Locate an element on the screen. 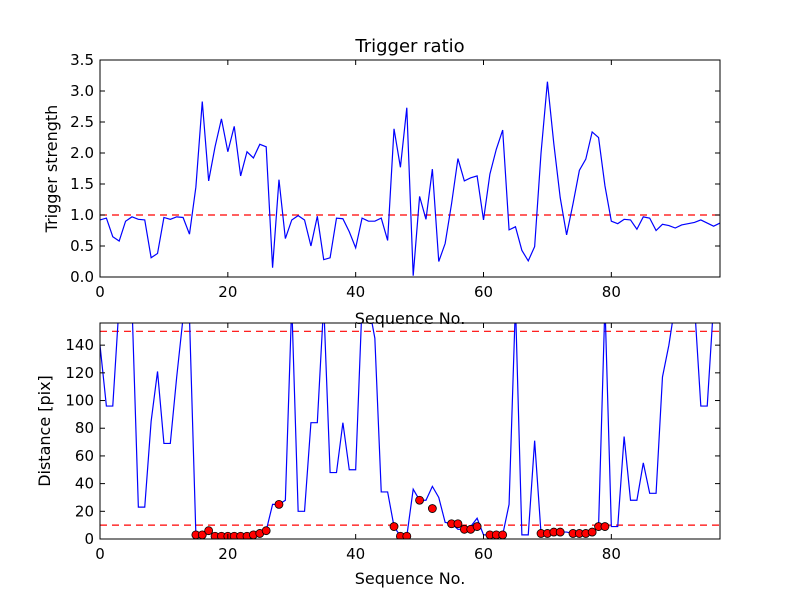 Image resolution: width=800 pixels, height=600 pixels. y-tick-label: 20 is located at coordinates (84, 511).